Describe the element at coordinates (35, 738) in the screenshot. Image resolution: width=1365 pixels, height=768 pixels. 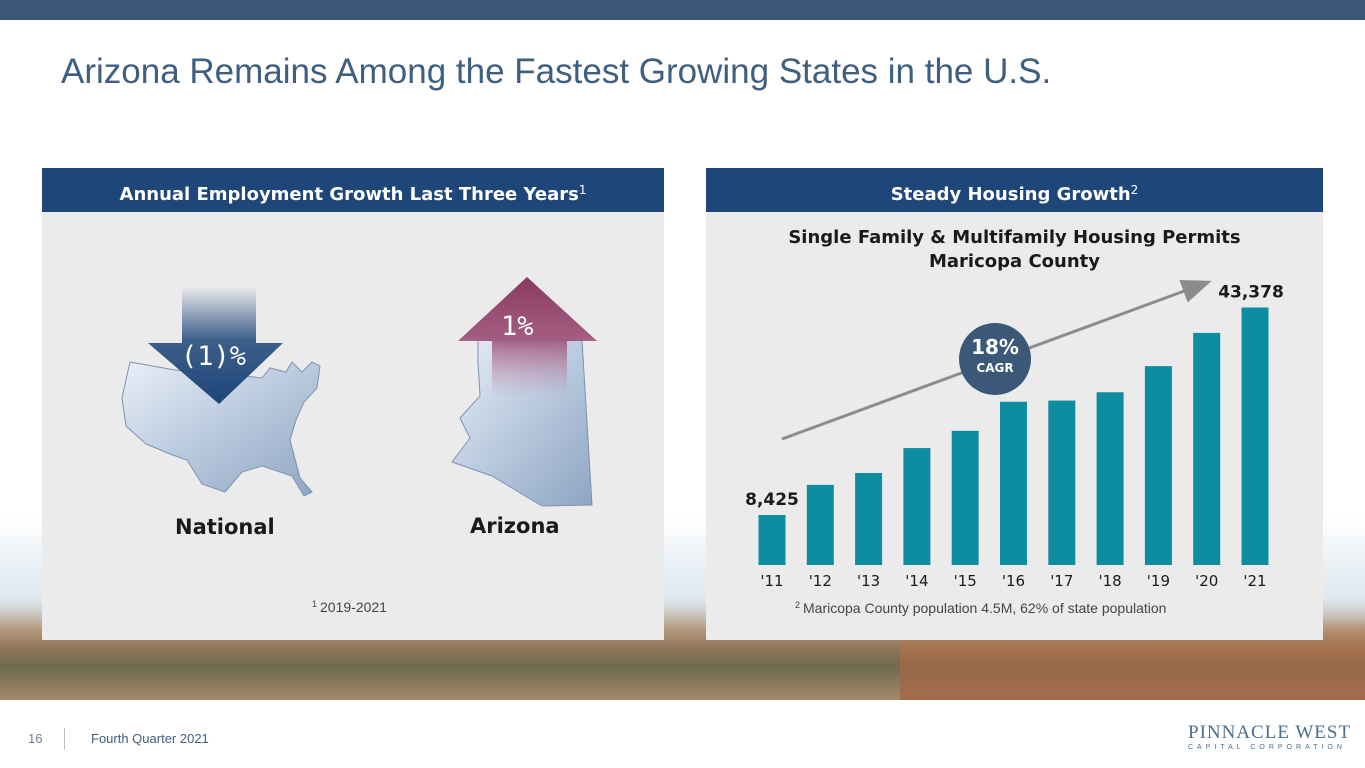
I see `page-number: 16` at that location.